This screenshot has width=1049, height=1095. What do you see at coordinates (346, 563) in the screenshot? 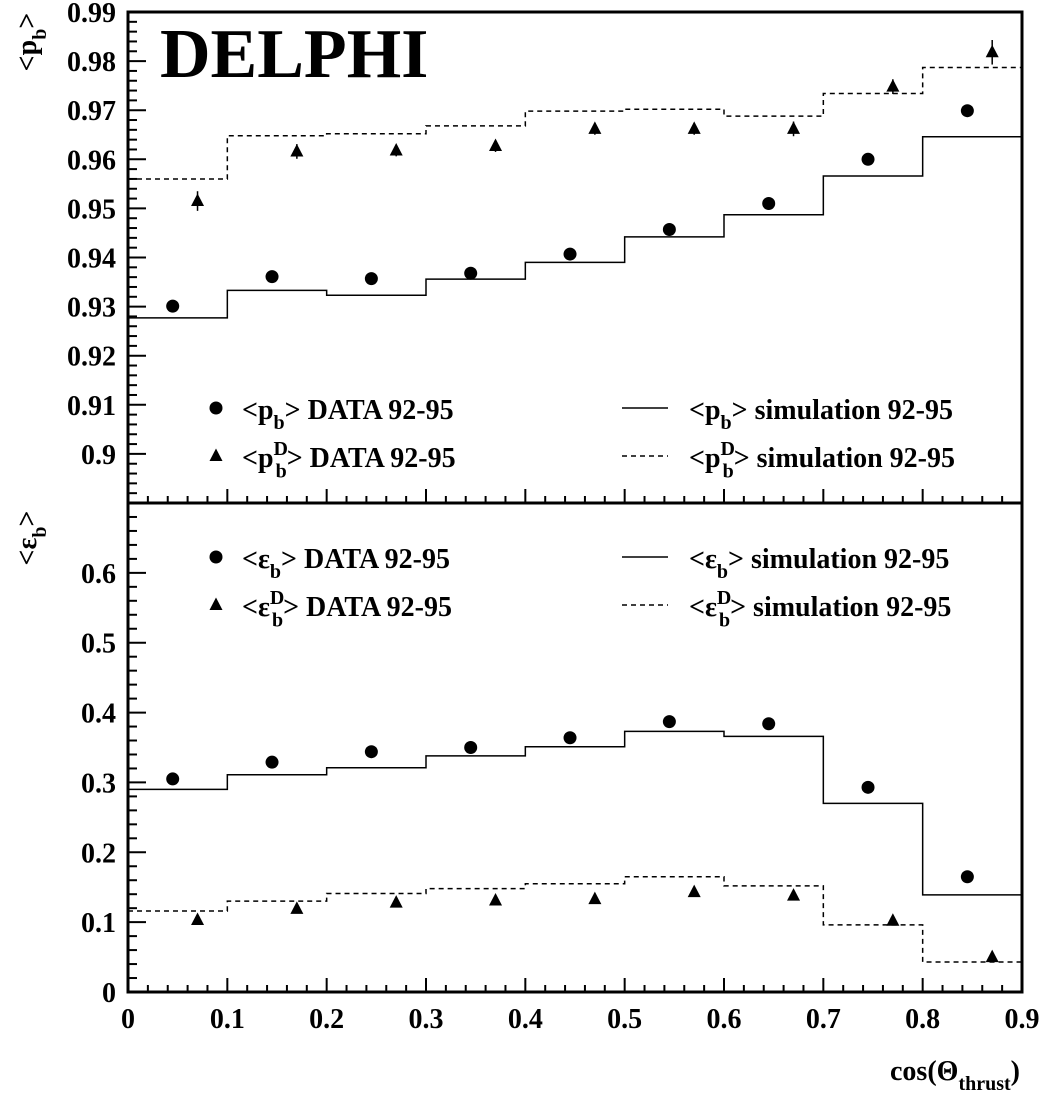
I see `legend-label: <εb> DATA 92-95` at bounding box center [346, 563].